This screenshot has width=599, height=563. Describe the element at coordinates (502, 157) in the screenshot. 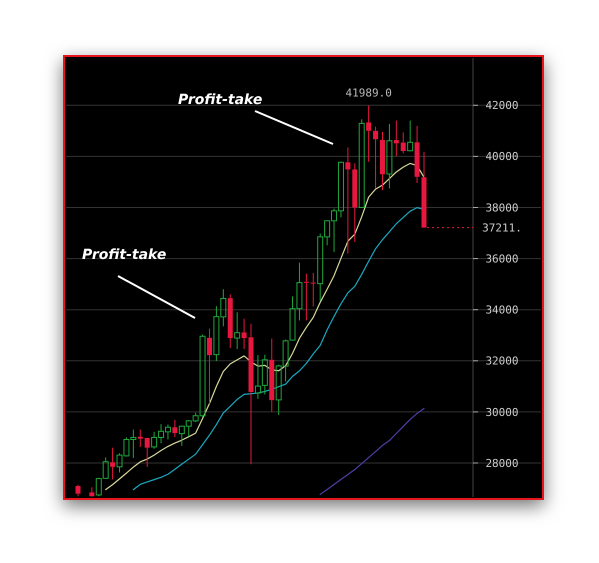

I see `y-tick-label: 40000` at that location.